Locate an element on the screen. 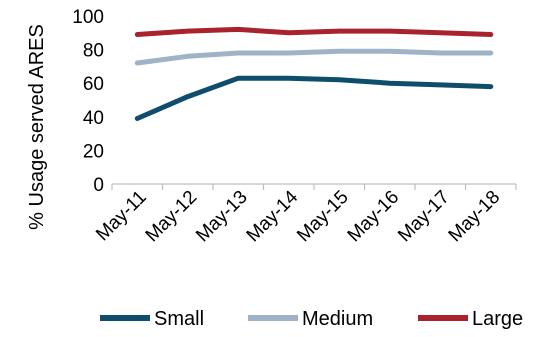 The image size is (544, 337). series-line-medium is located at coordinates (314, 57).